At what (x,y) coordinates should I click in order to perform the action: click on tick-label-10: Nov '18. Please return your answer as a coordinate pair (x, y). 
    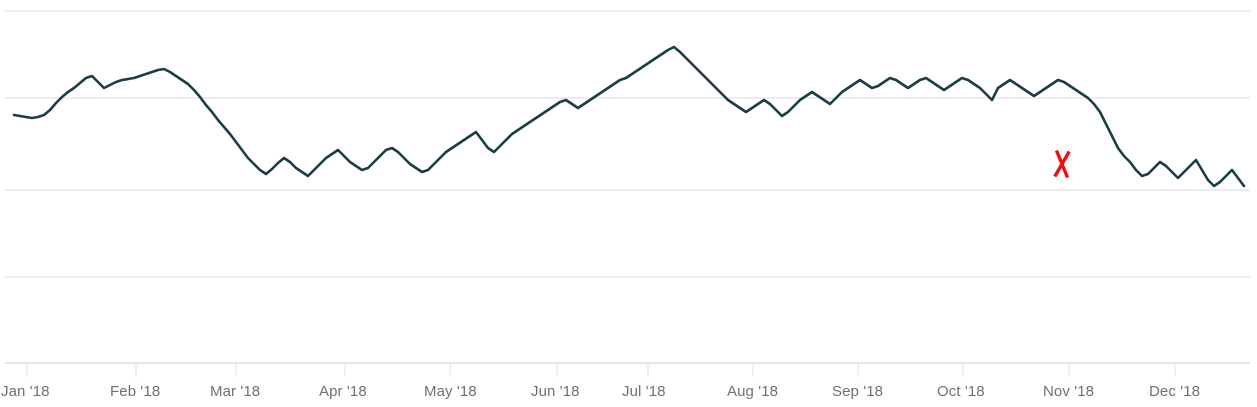
    Looking at the image, I should click on (1068, 391).